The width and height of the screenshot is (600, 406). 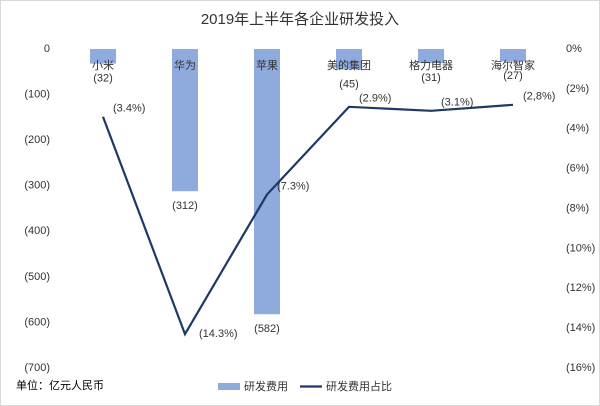 I want to click on chart-title: 2019年上半年各企业研发投入, so click(x=300, y=19).